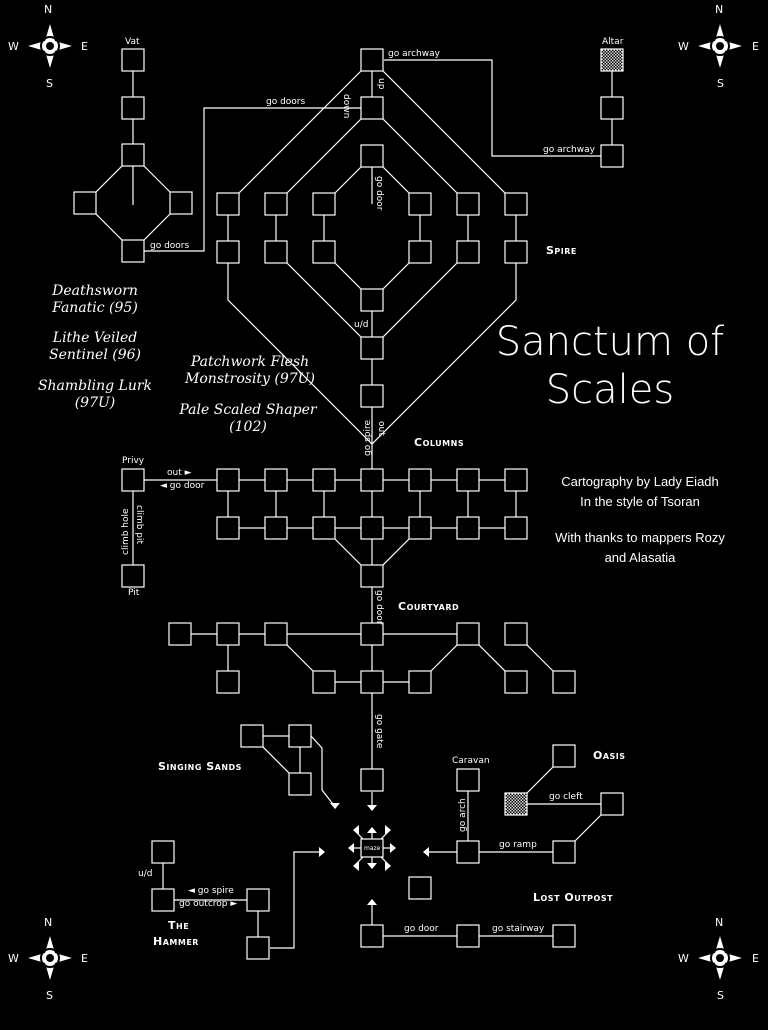 Image resolution: width=768 pixels, height=1030 pixels. What do you see at coordinates (95, 386) in the screenshot?
I see `mob-line: Shambling Lurk` at bounding box center [95, 386].